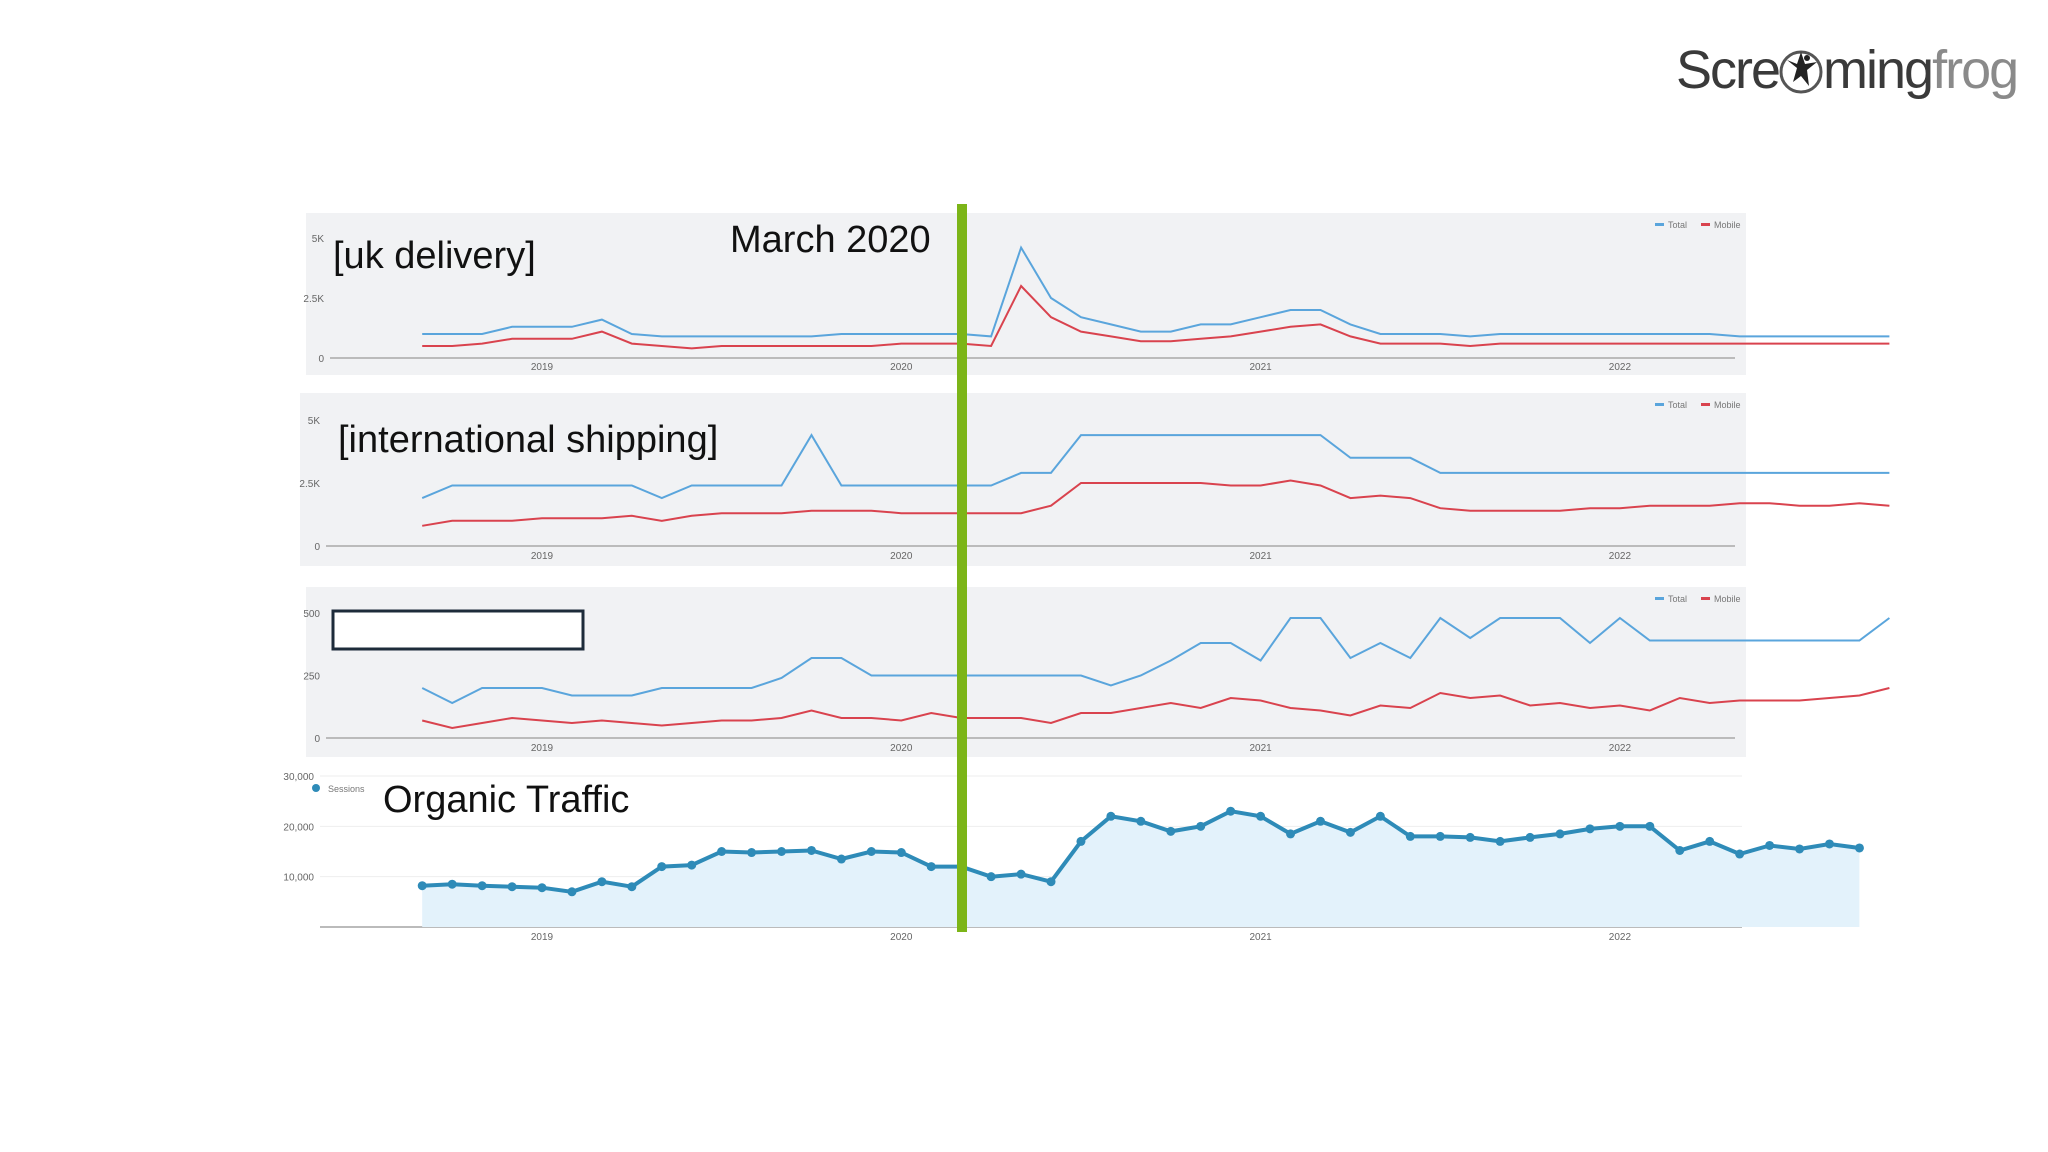 The width and height of the screenshot is (2048, 1152). I want to click on chart-label: [uk delivery], so click(434, 256).